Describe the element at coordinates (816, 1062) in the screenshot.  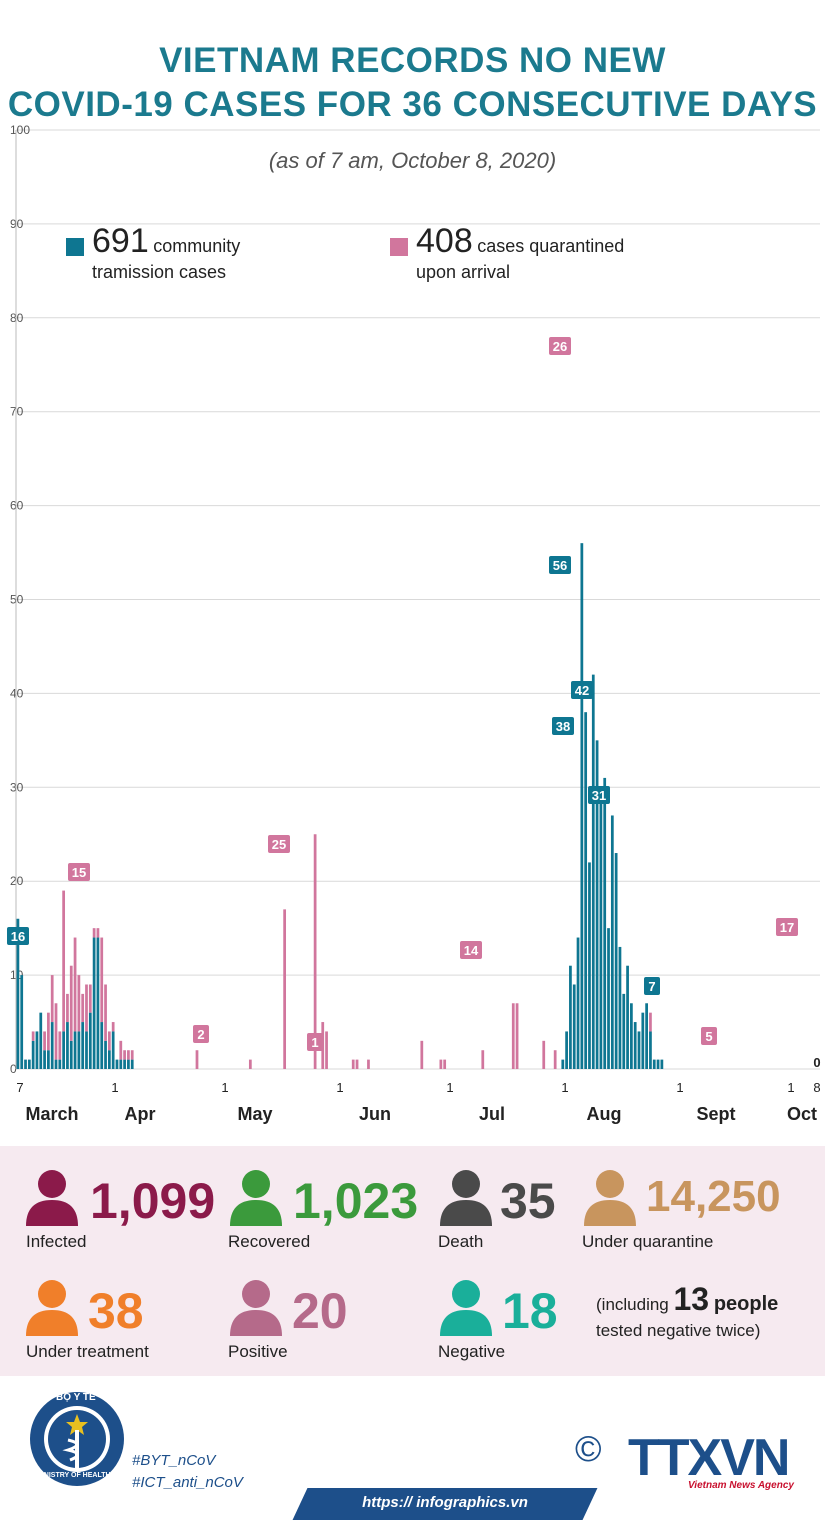
I see `annotation-label: 0` at that location.